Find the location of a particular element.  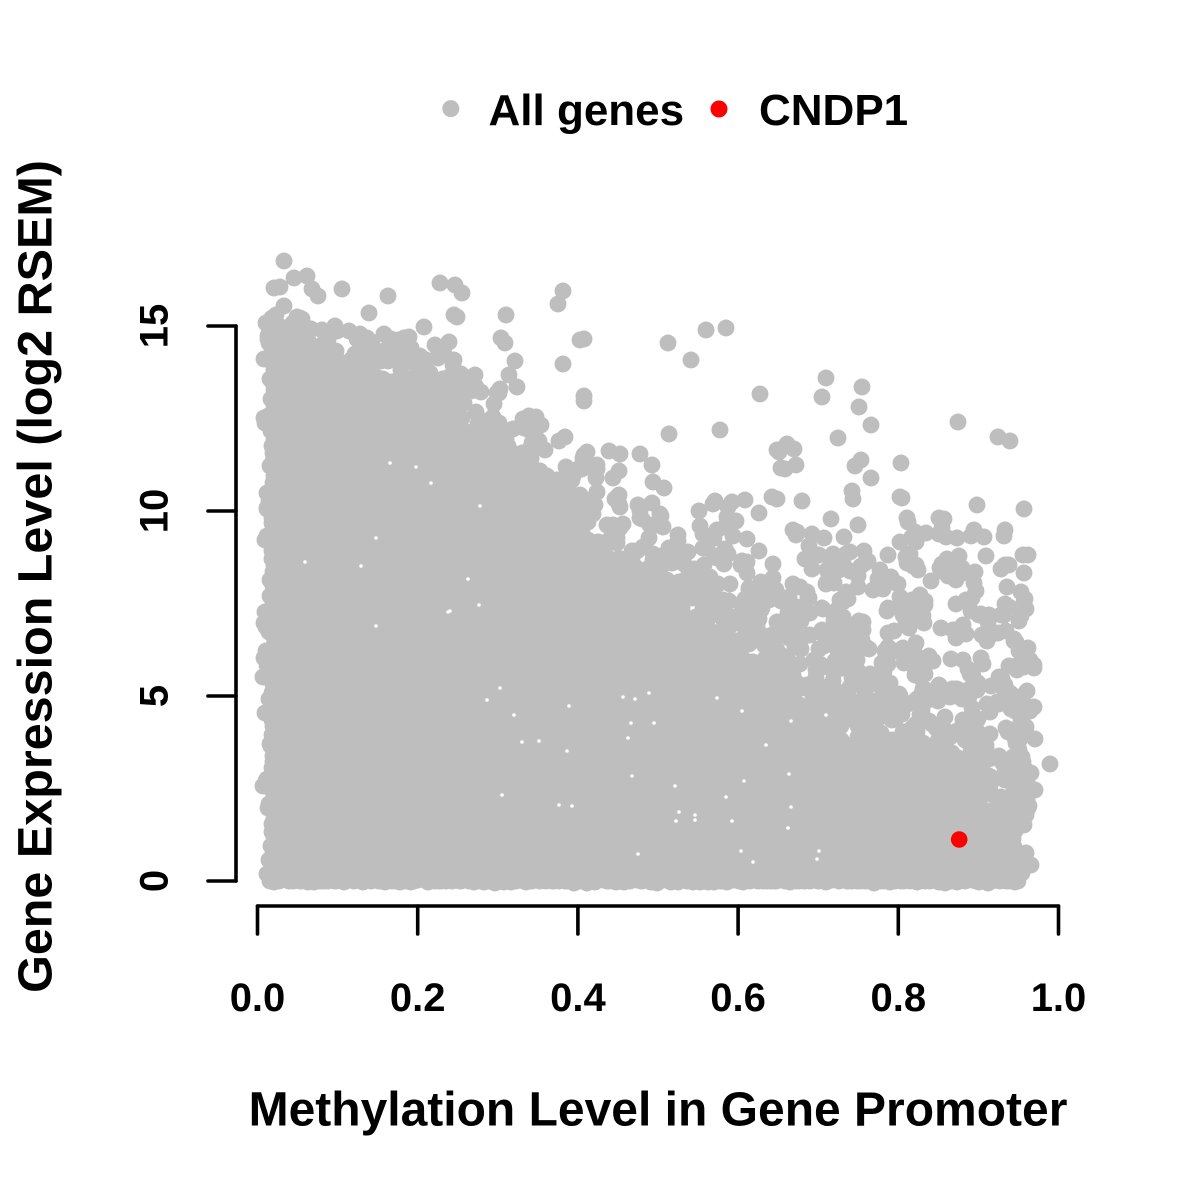

svg-text: 0.6 is located at coordinates (738, 998).